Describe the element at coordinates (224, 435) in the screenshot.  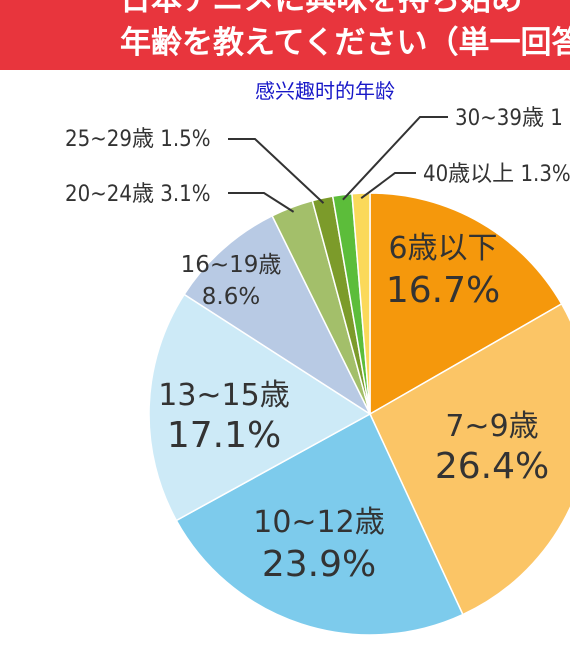
I see `slice-value-13-15: 17.1%` at that location.